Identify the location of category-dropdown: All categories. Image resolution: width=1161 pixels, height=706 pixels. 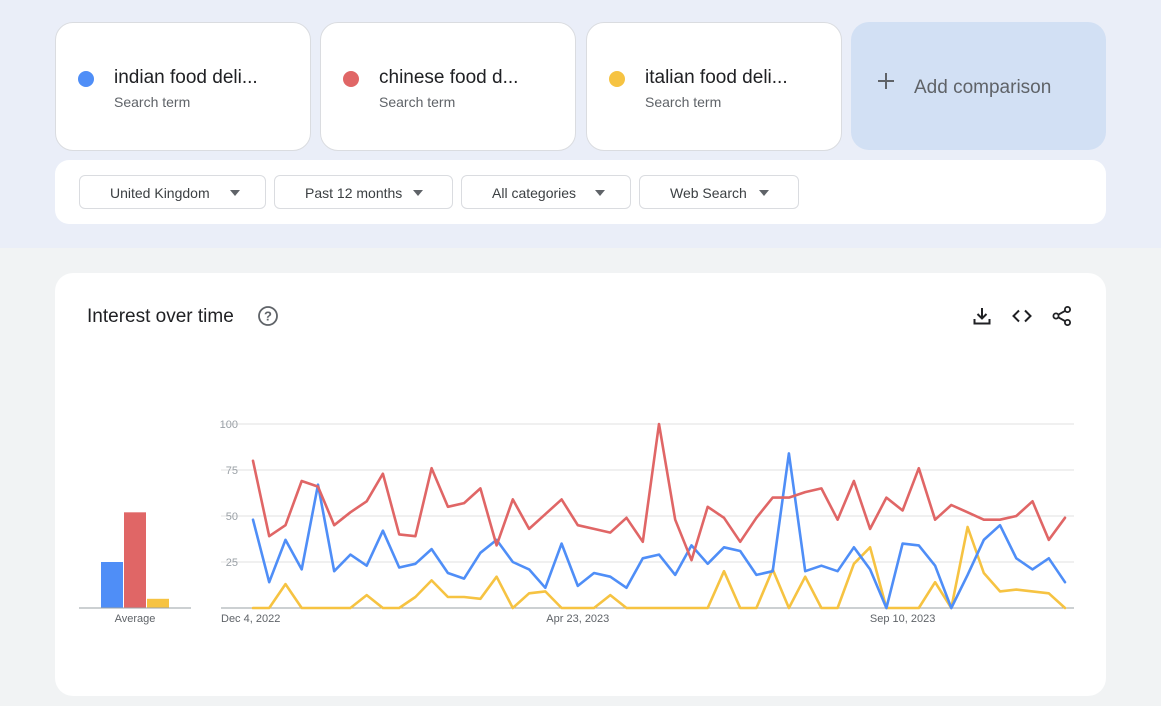
(546, 192).